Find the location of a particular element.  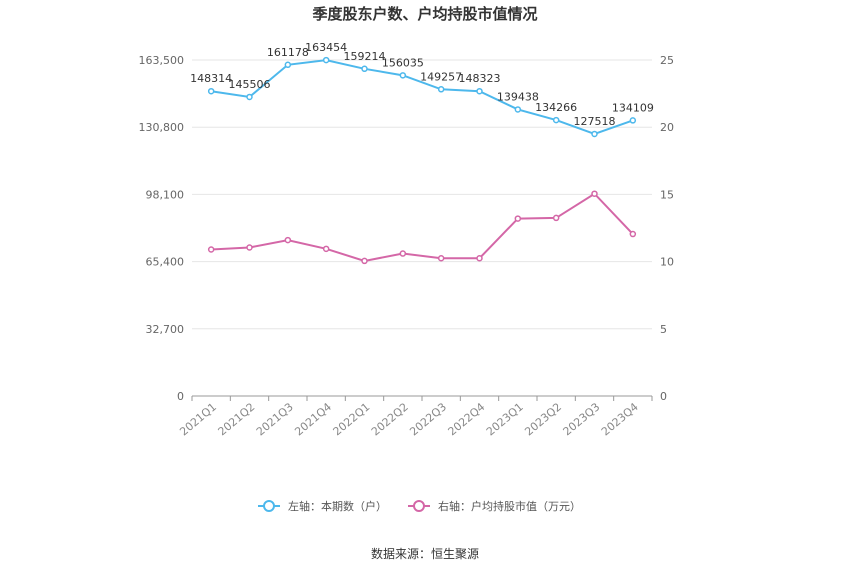

data-label: 163454 is located at coordinates (326, 47).